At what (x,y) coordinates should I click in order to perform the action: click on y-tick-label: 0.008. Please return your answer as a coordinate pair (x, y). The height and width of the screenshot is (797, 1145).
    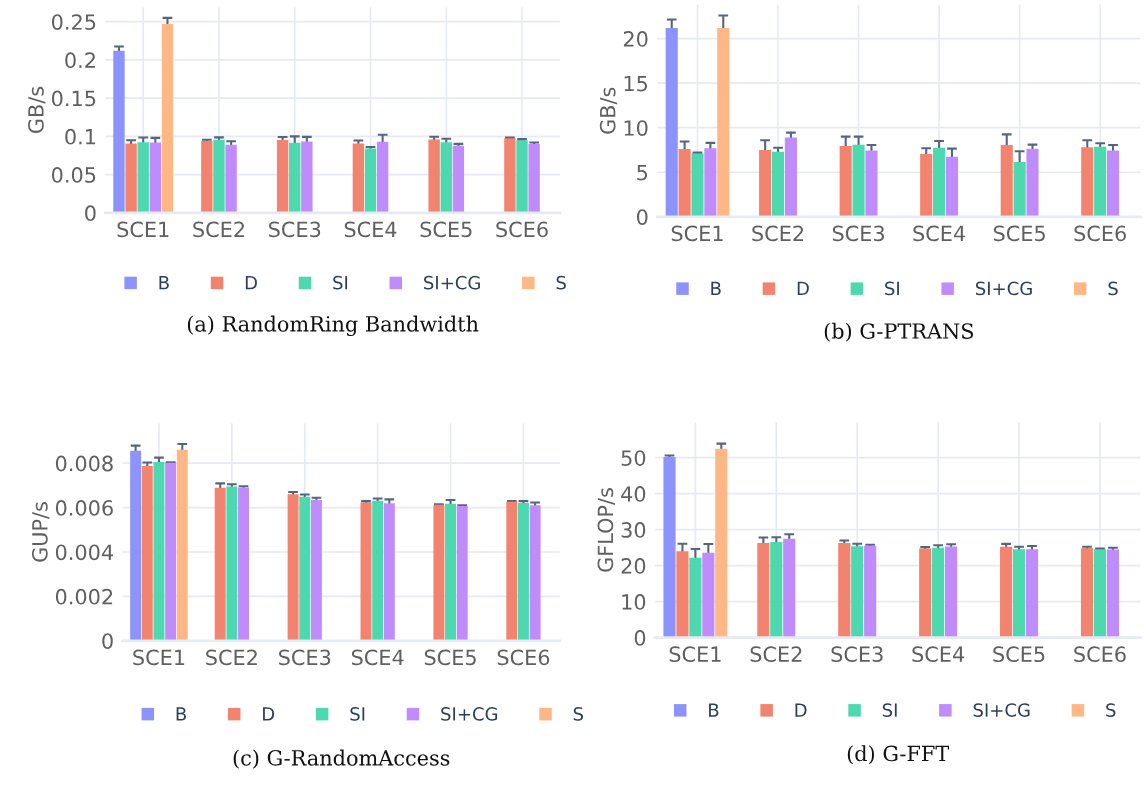
    Looking at the image, I should click on (84, 463).